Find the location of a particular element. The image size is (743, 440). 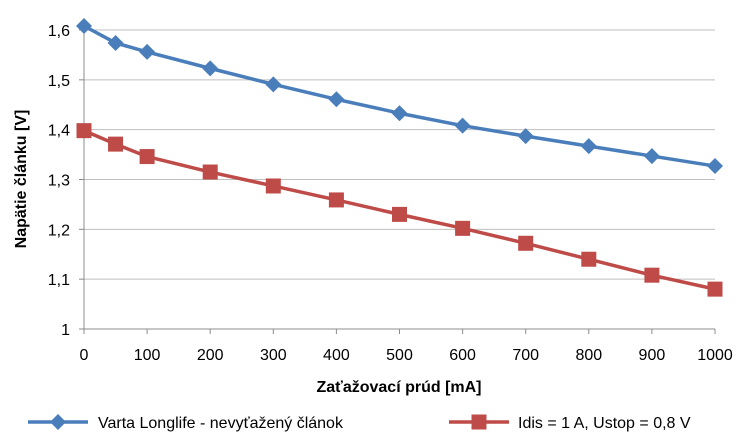

legend-item-1: Varta Longlife - nevyťažený článok is located at coordinates (186, 423).